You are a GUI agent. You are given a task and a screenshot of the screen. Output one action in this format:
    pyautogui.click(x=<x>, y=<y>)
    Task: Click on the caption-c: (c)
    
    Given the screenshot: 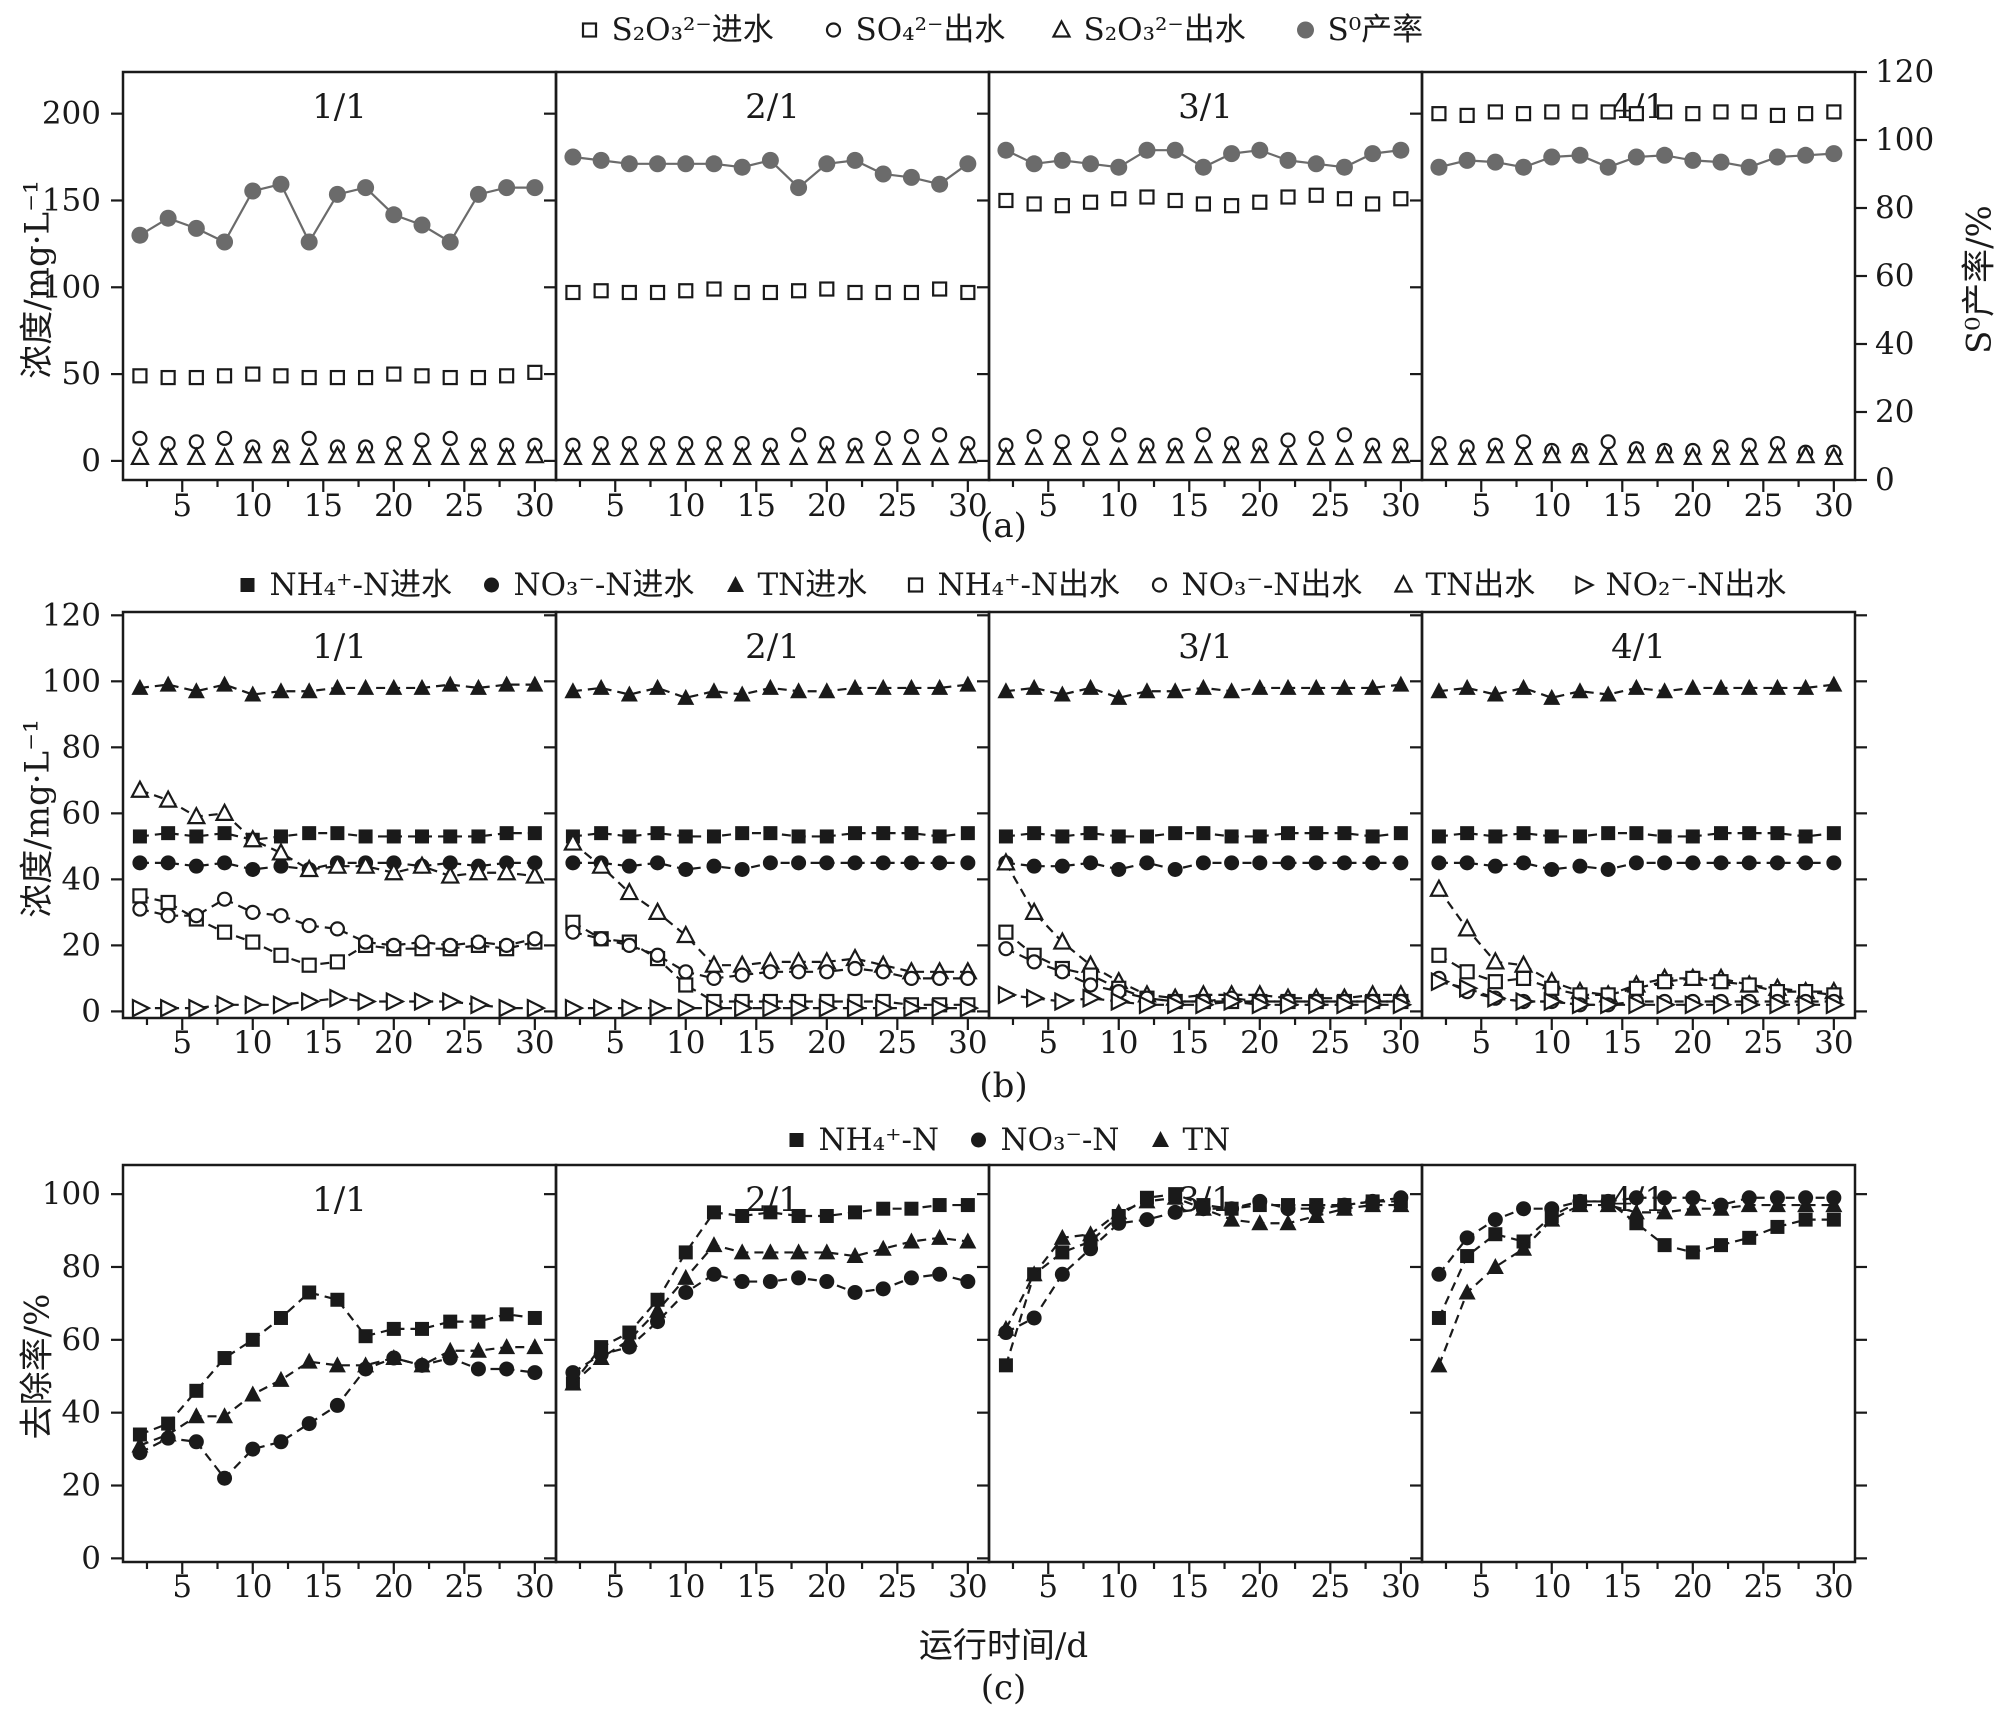 What is the action you would take?
    pyautogui.click(x=1003, y=1688)
    